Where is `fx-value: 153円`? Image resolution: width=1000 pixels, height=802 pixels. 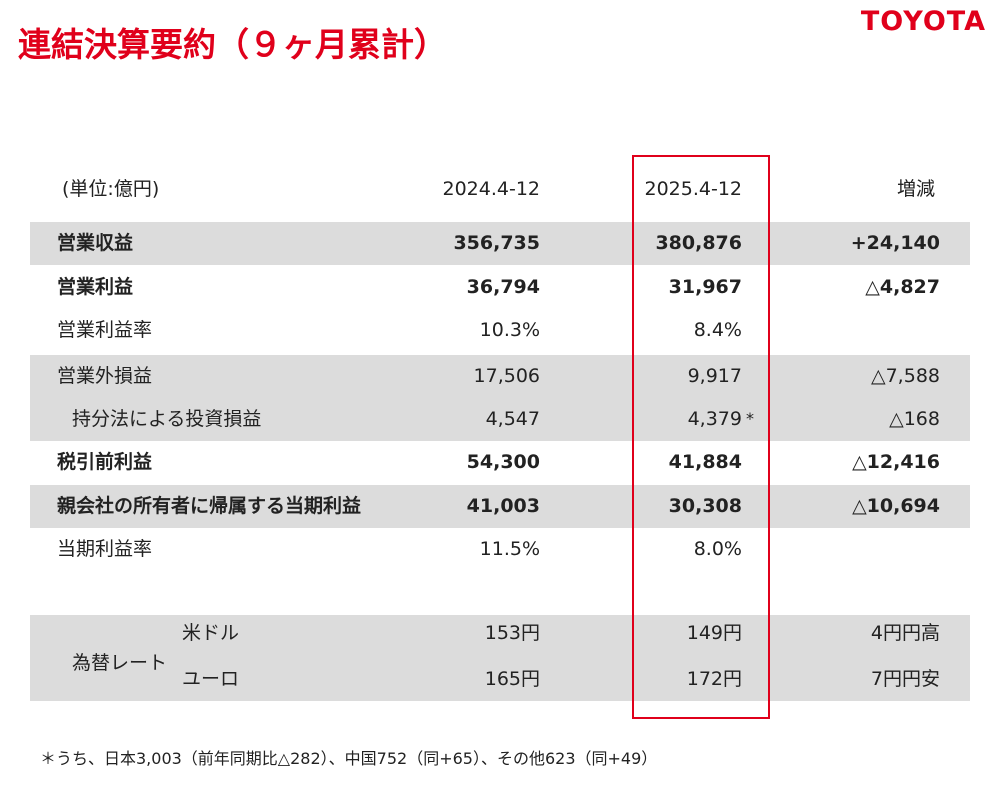 fx-value: 153円 is located at coordinates (512, 633).